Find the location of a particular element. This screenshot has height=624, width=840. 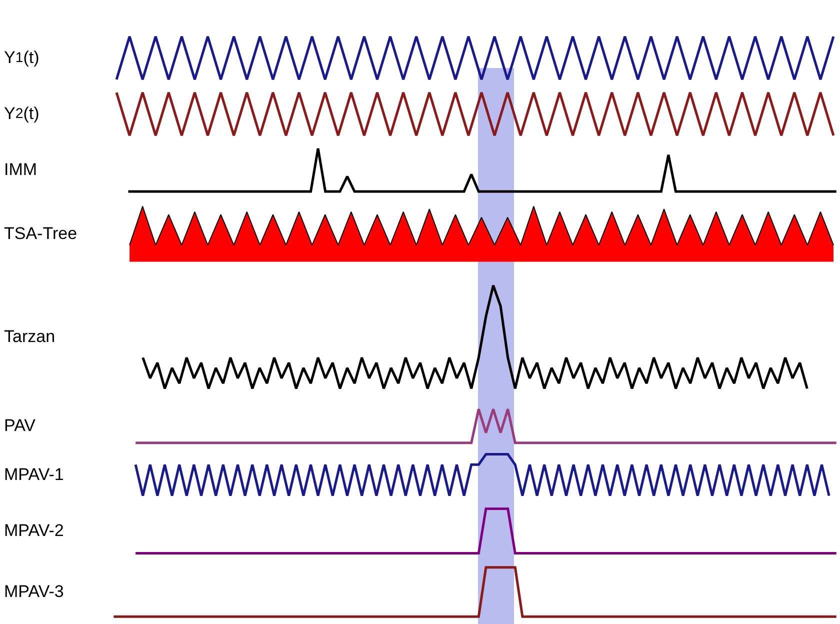

y-axis-title: MPAV-2 is located at coordinates (34, 531).